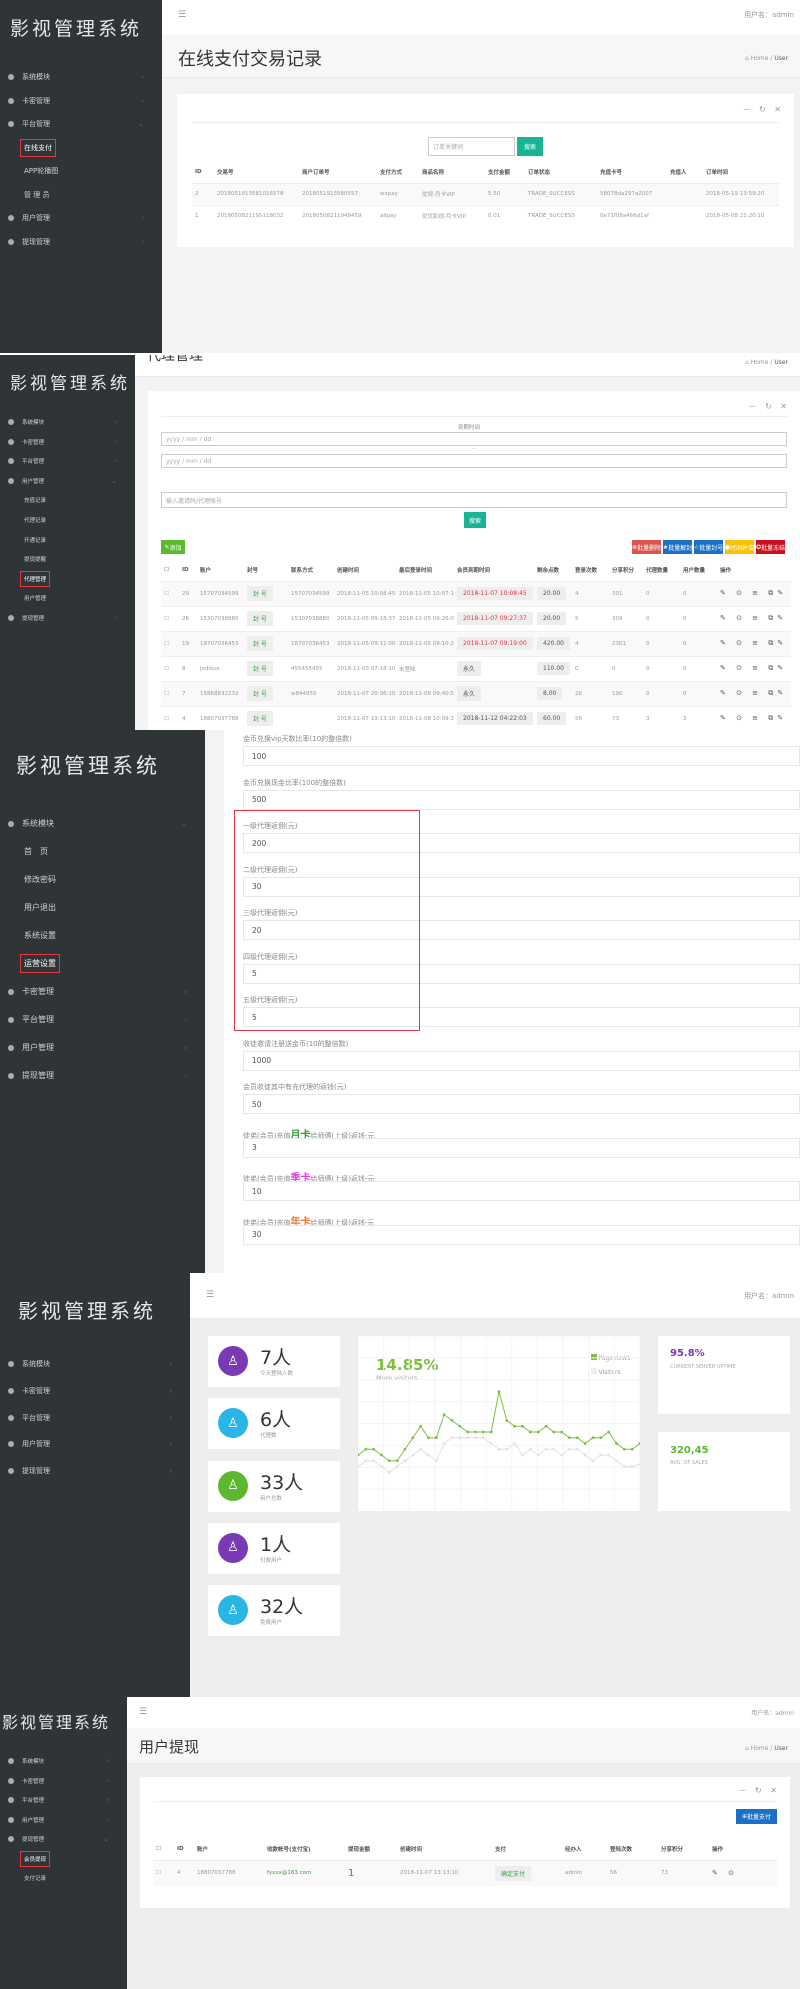 This screenshot has width=800, height=1989. What do you see at coordinates (521, 1017) in the screenshot?
I see `setting-input: 5` at bounding box center [521, 1017].